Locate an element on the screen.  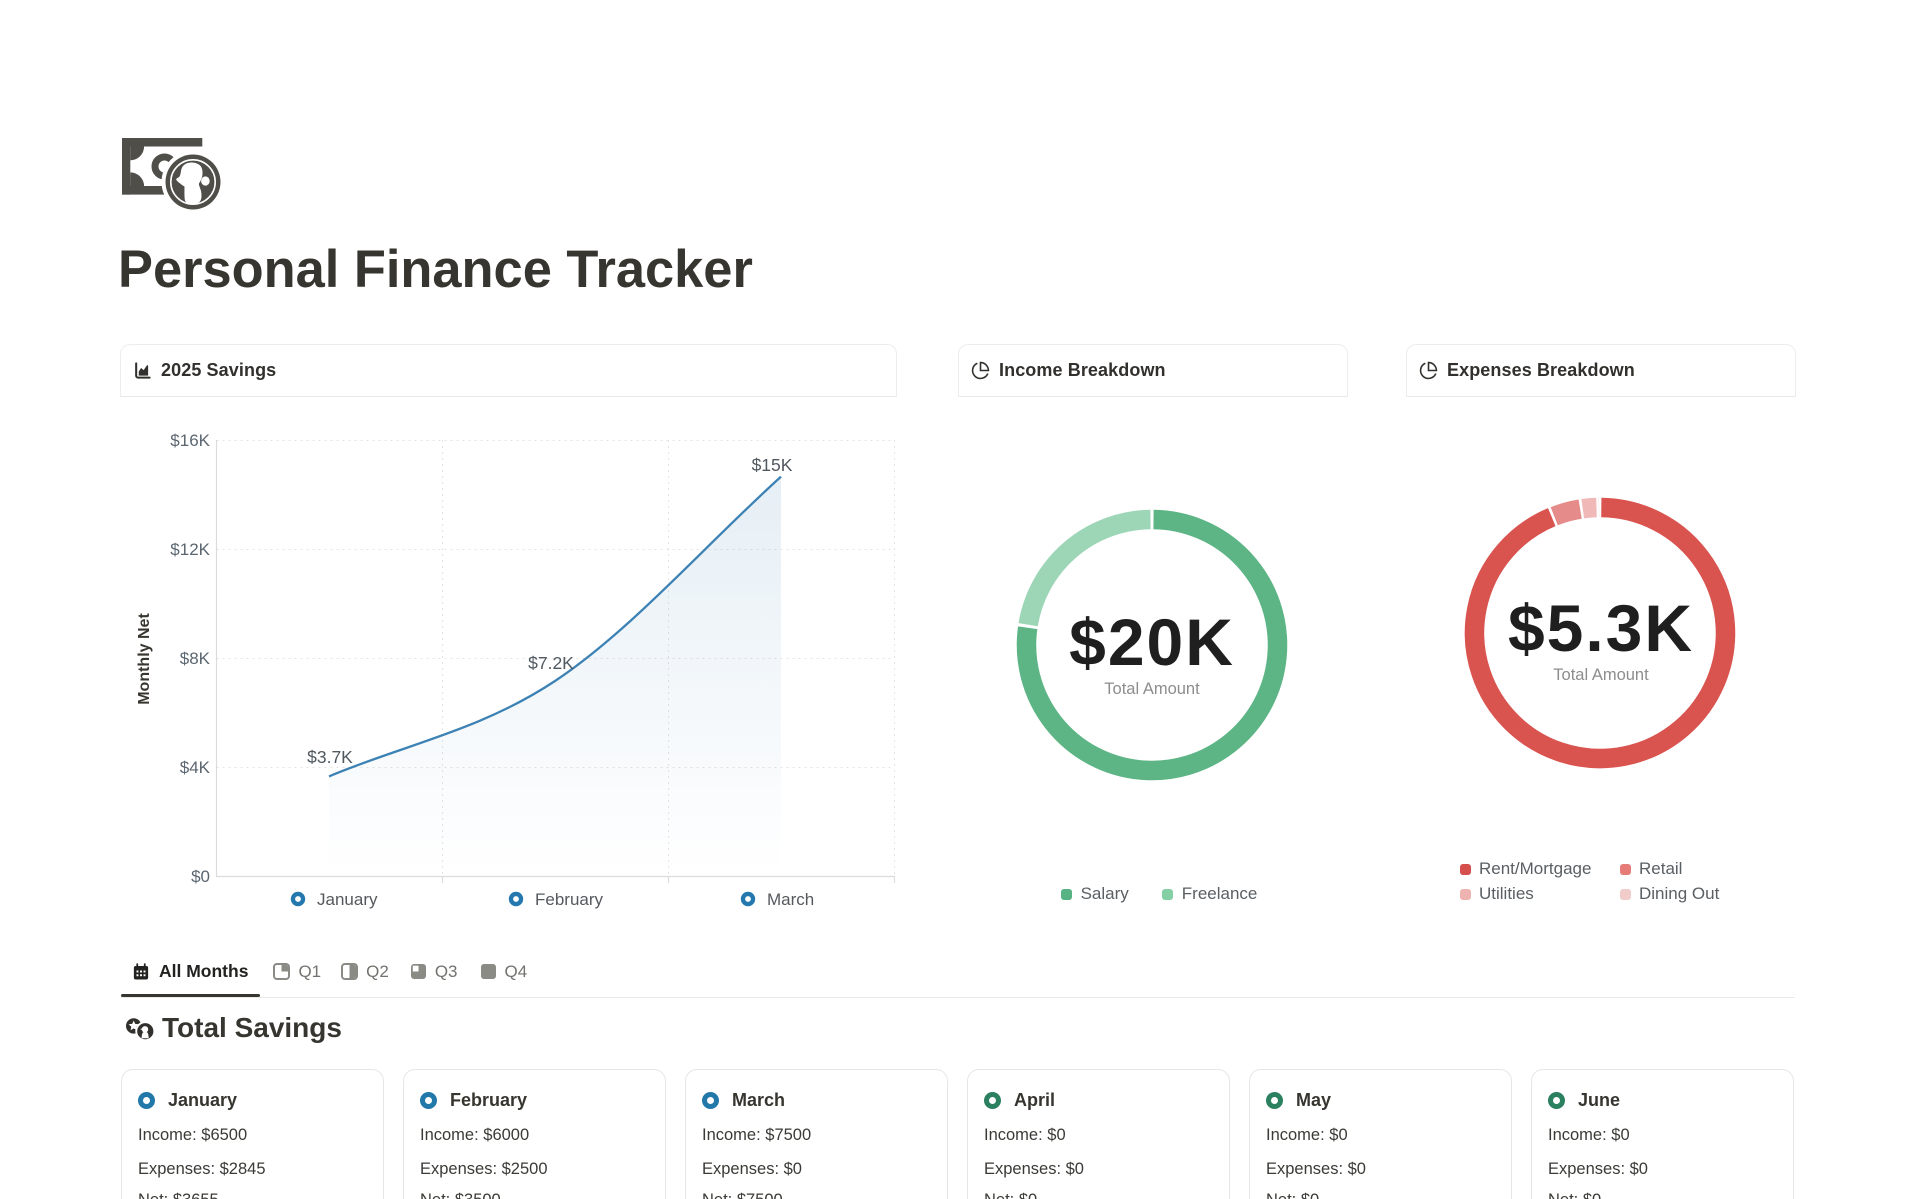
svg-text: $3.7K is located at coordinates (330, 757).